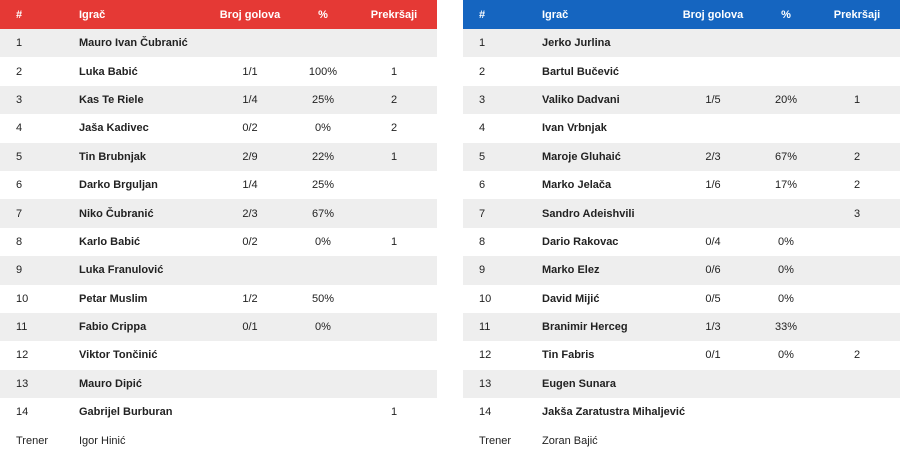  What do you see at coordinates (713, 327) in the screenshot?
I see `player-goals: 1/3` at bounding box center [713, 327].